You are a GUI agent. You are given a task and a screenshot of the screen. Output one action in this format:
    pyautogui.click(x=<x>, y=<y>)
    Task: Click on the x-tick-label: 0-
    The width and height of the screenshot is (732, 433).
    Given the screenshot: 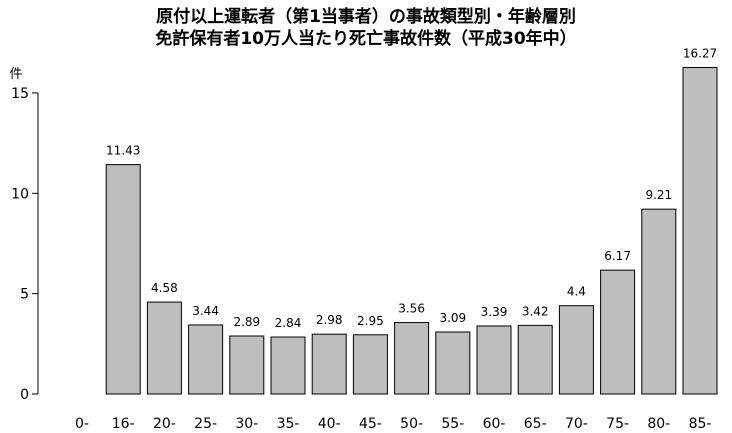 What is the action you would take?
    pyautogui.click(x=82, y=424)
    